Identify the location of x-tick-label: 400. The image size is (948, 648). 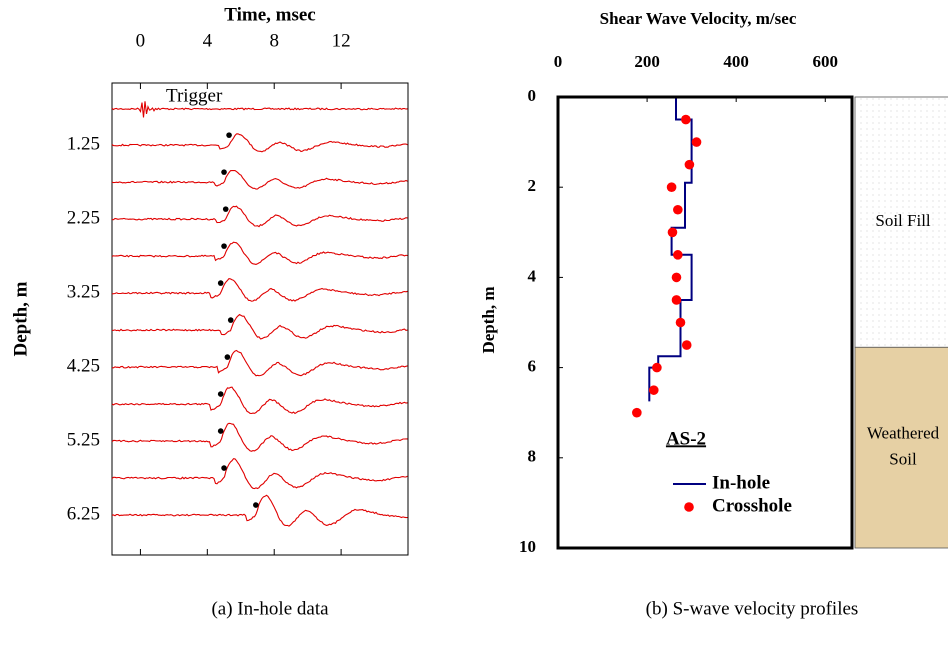
(736, 61).